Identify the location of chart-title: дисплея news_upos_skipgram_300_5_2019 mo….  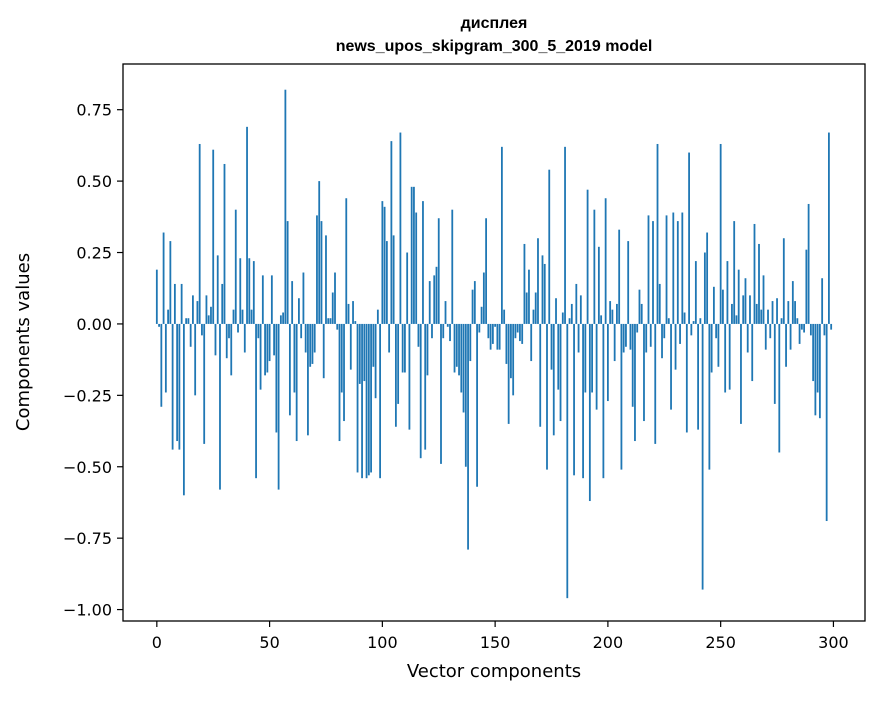
(494, 35).